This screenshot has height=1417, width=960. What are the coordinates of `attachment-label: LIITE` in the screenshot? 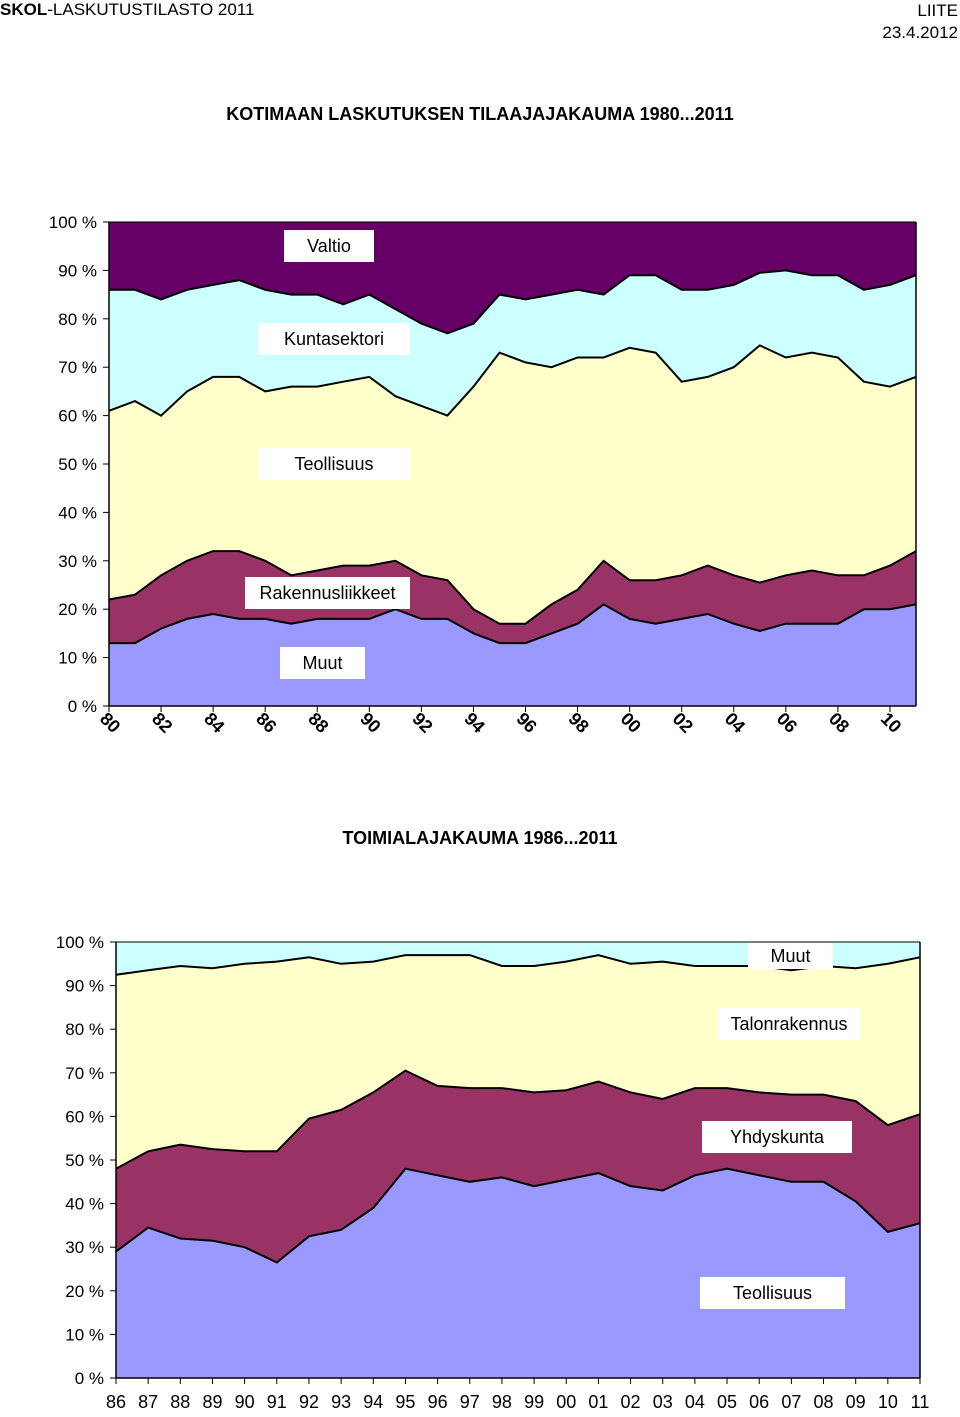 It's located at (937, 10).